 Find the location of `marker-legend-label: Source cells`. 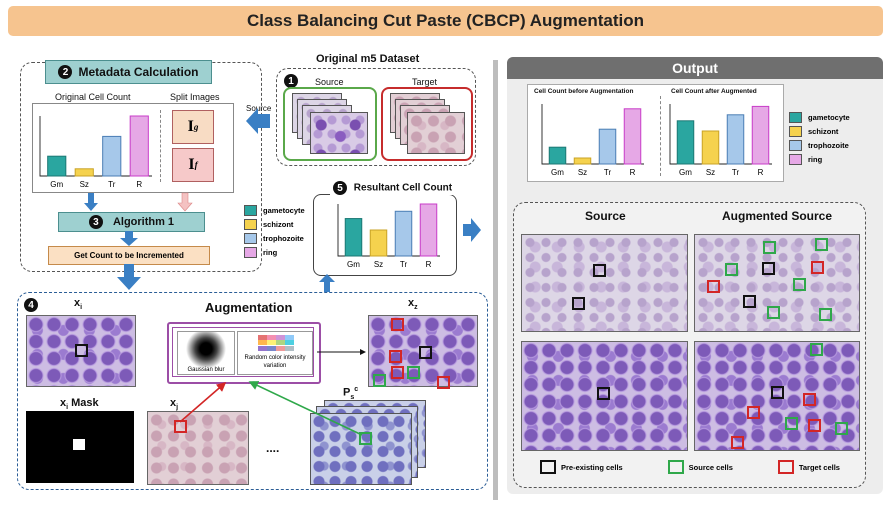

marker-legend-label: Source cells is located at coordinates (710, 467).